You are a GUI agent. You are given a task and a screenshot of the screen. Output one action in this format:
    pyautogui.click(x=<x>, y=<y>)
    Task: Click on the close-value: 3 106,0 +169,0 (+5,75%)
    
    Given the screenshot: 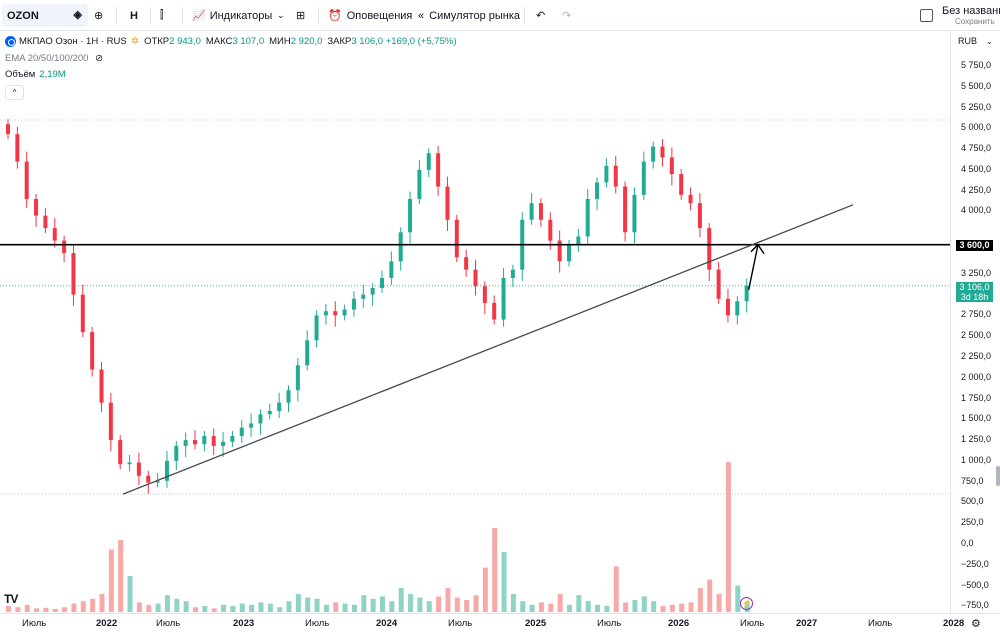 What is the action you would take?
    pyautogui.click(x=404, y=41)
    